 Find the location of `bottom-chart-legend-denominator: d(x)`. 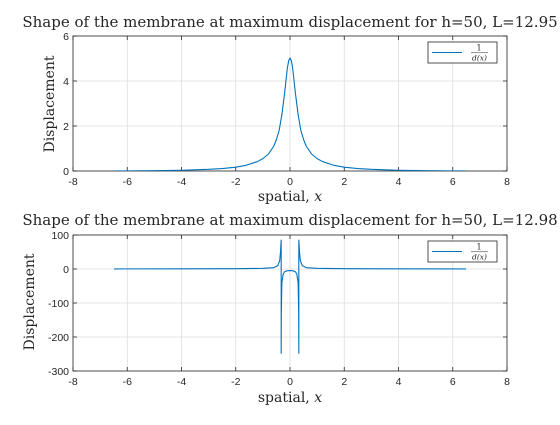

bottom-chart-legend-denominator: d(x) is located at coordinates (479, 257).